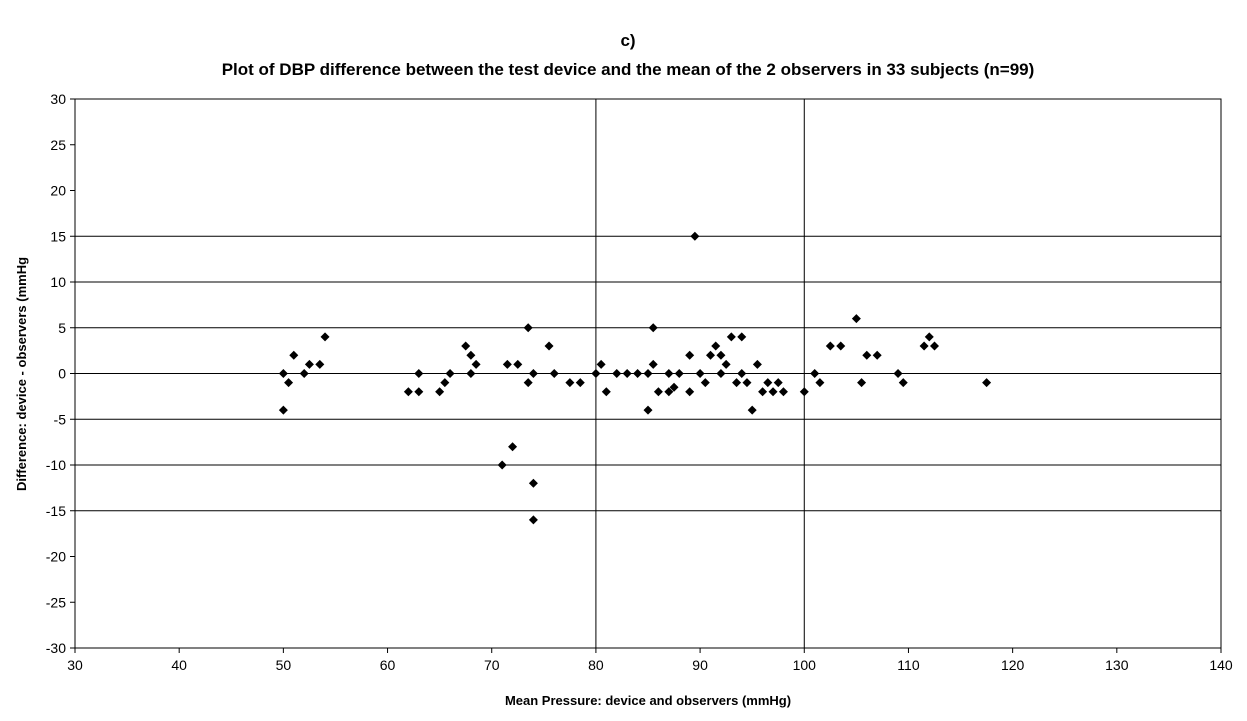 Image resolution: width=1247 pixels, height=721 pixels. What do you see at coordinates (596, 665) in the screenshot?
I see `x-tick-label: 80` at bounding box center [596, 665].